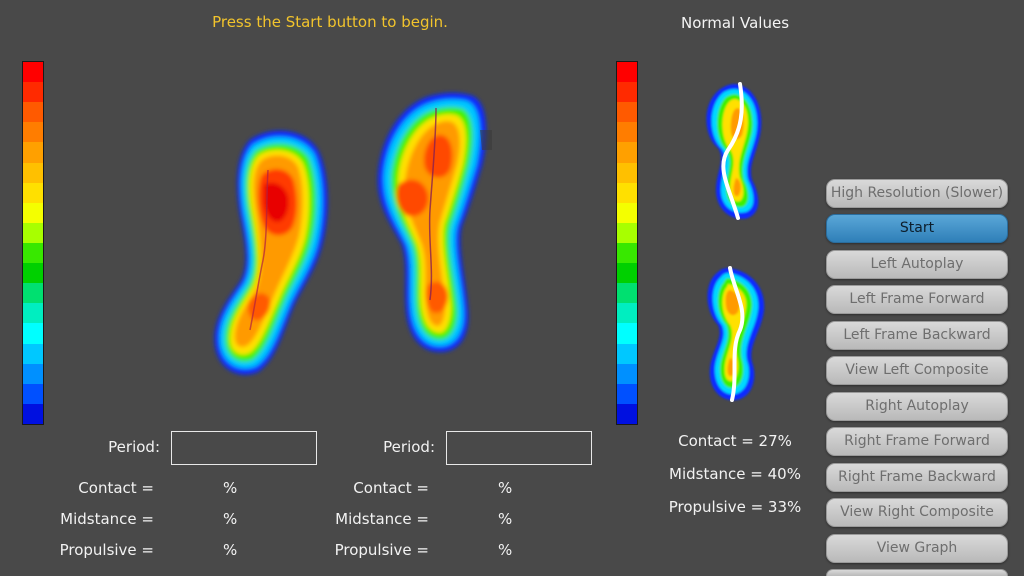  What do you see at coordinates (116, 488) in the screenshot?
I see `left-contact-label: Contact =` at bounding box center [116, 488].